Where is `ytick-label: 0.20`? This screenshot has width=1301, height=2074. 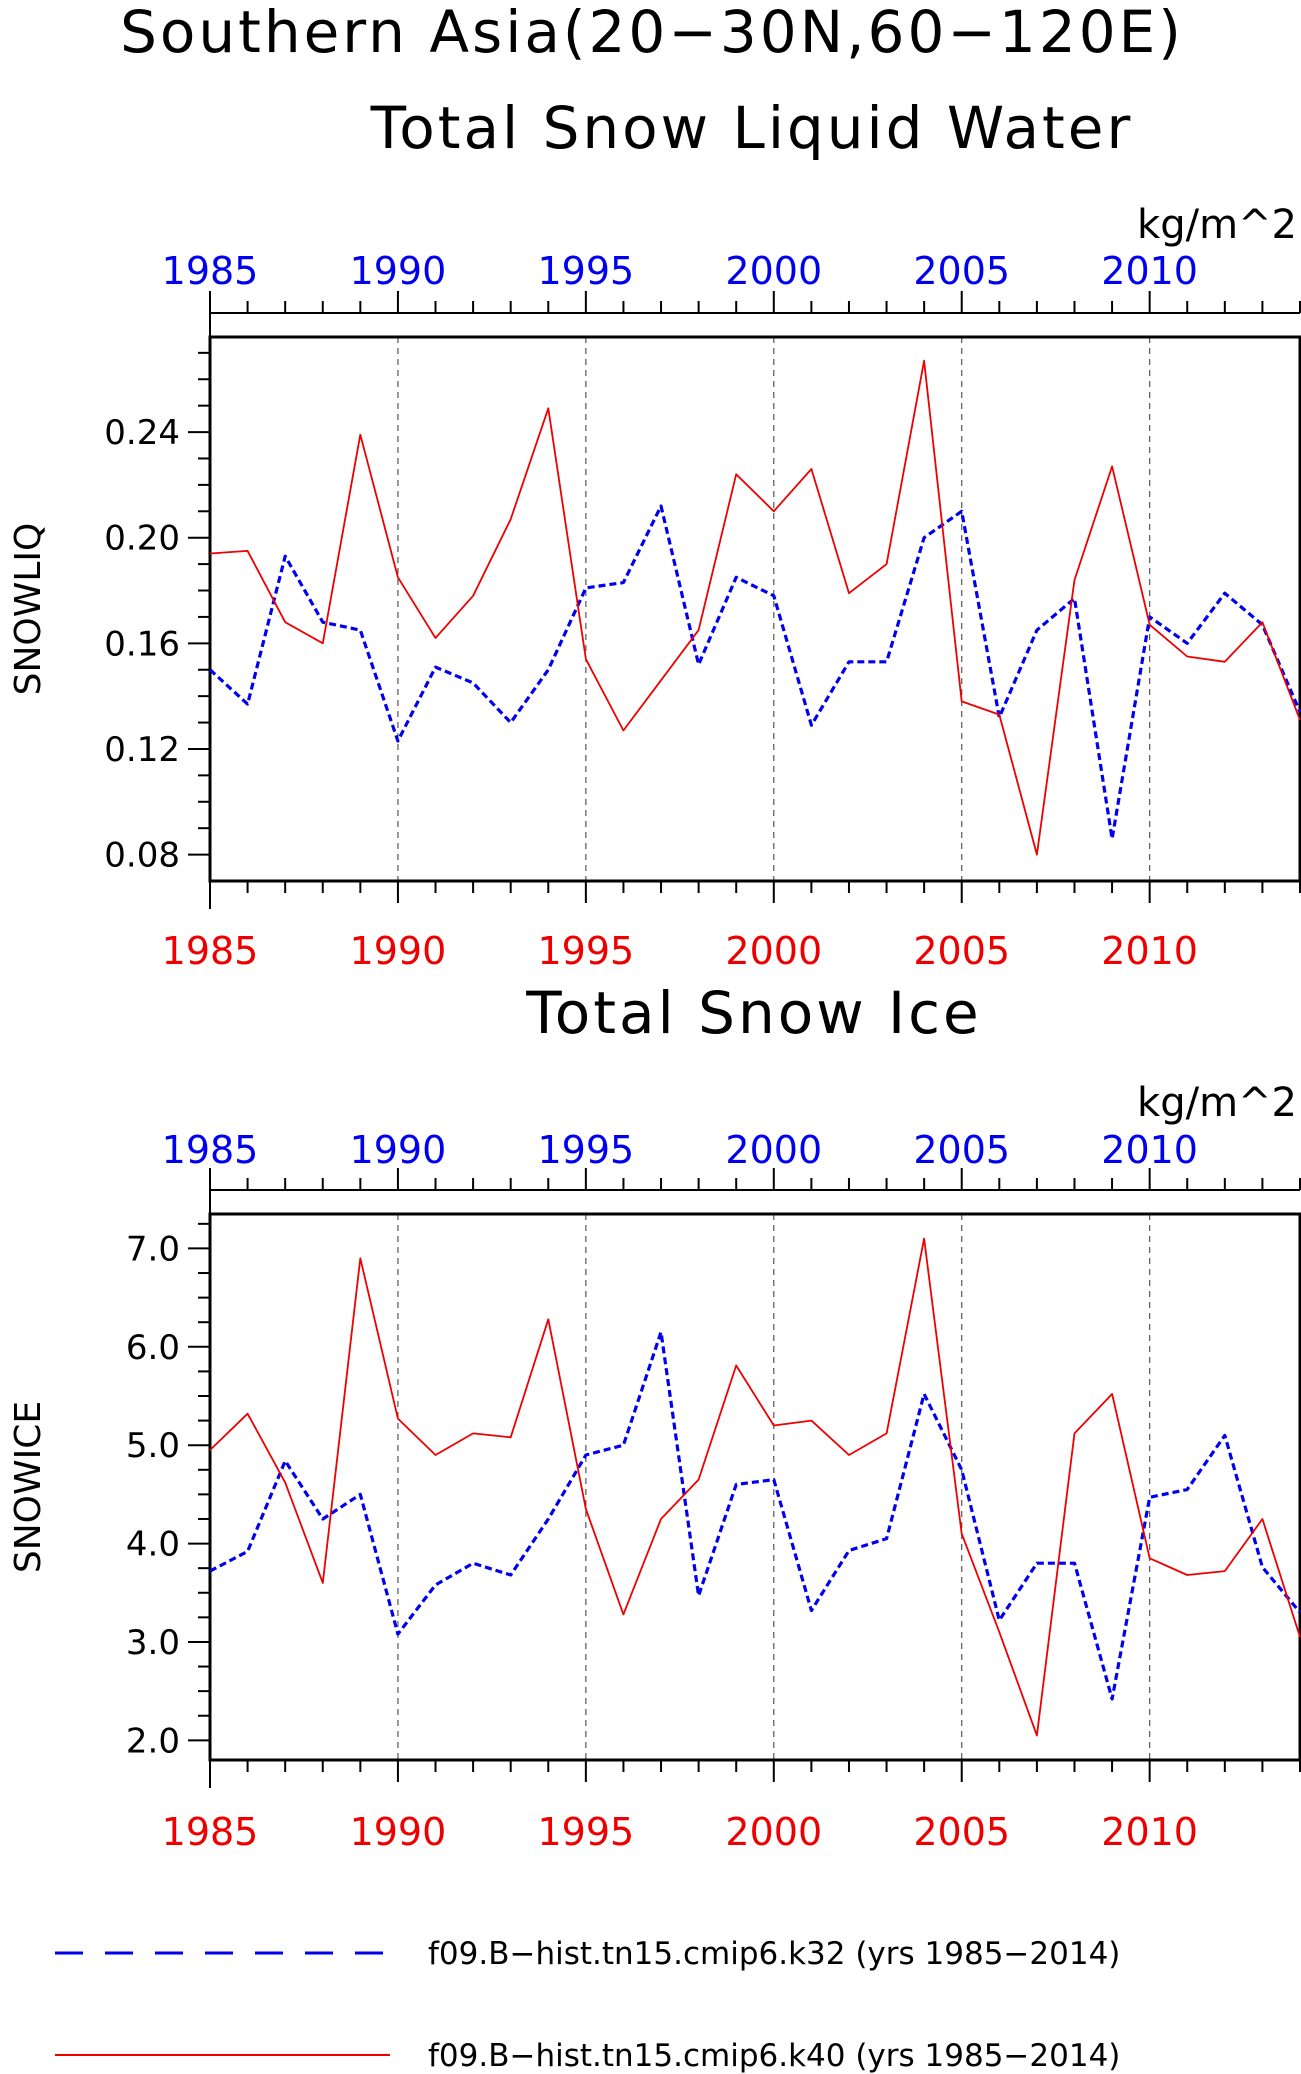
ytick-label: 0.20 is located at coordinates (142, 539).